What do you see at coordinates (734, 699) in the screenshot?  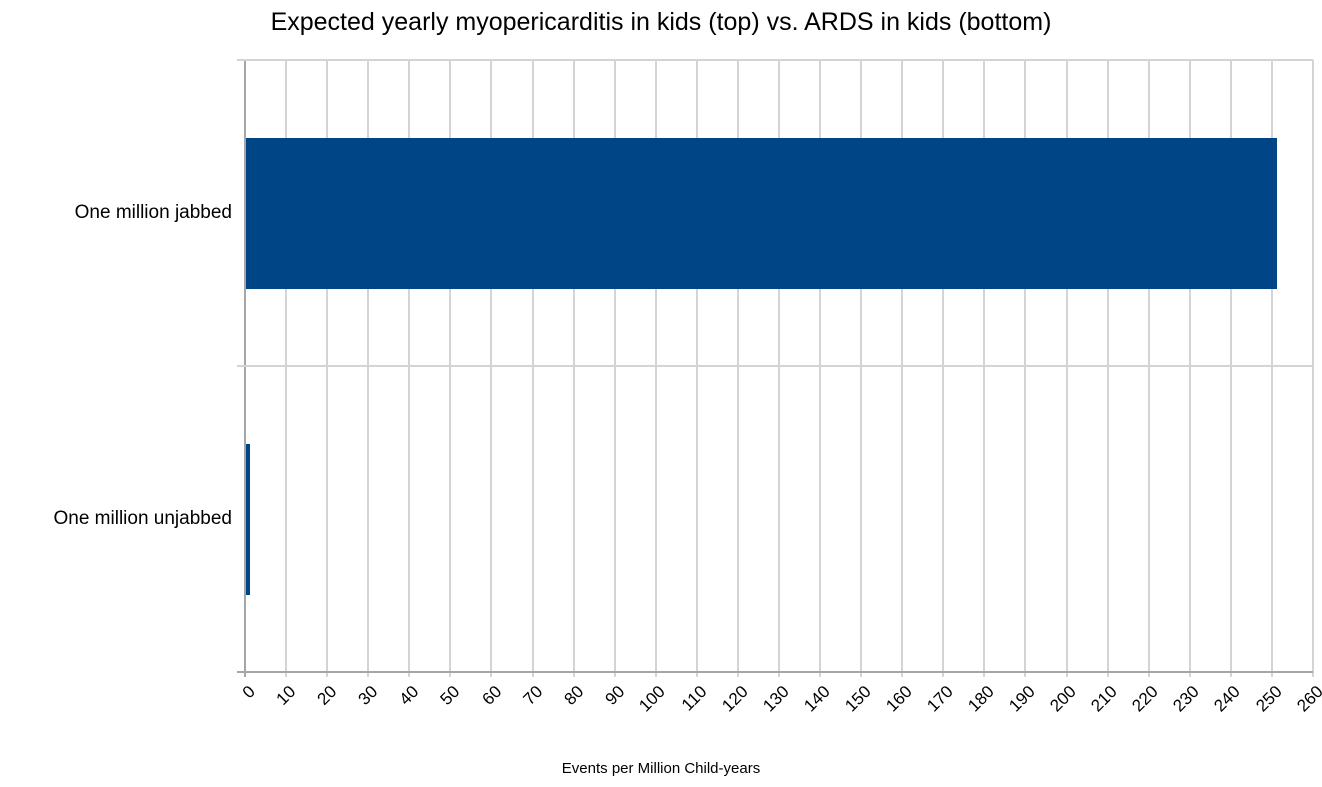 I see `x-tick-label: 120` at bounding box center [734, 699].